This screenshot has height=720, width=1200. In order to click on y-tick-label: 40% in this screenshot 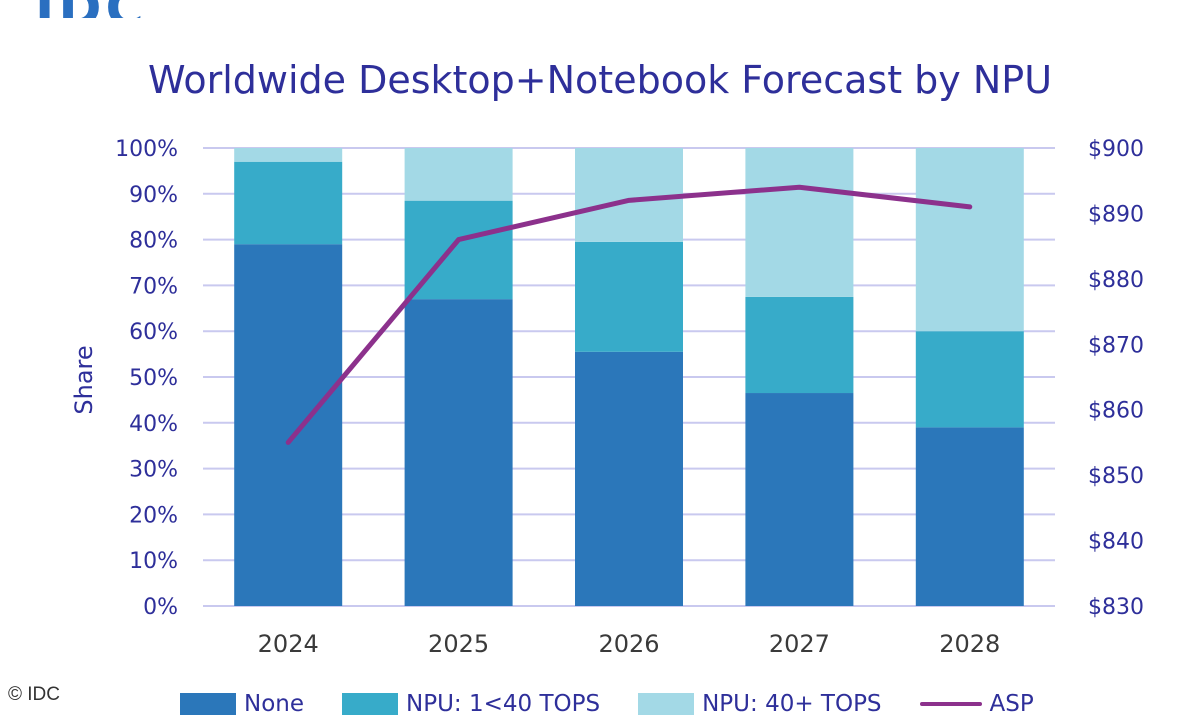, I will do `click(153, 424)`.